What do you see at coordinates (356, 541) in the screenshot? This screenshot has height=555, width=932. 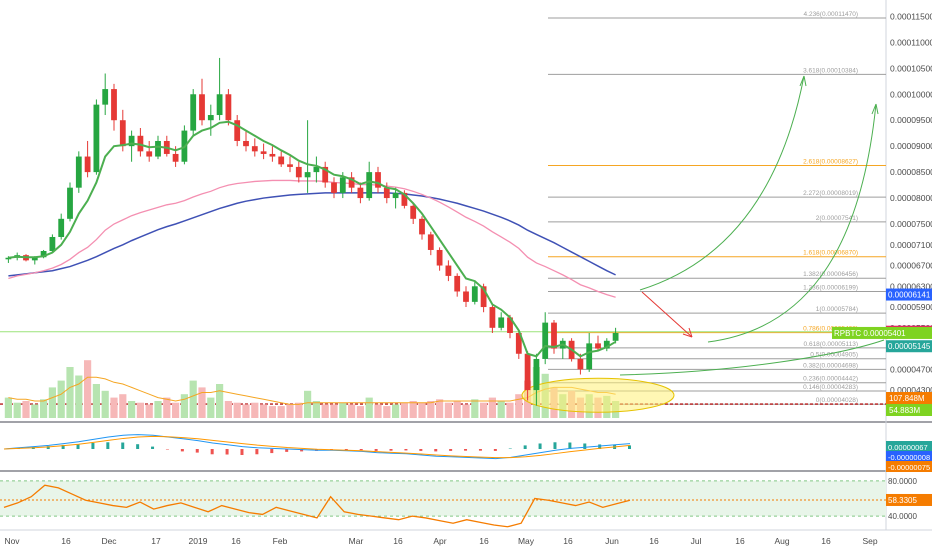 I see `x-tick-label: Mar` at bounding box center [356, 541].